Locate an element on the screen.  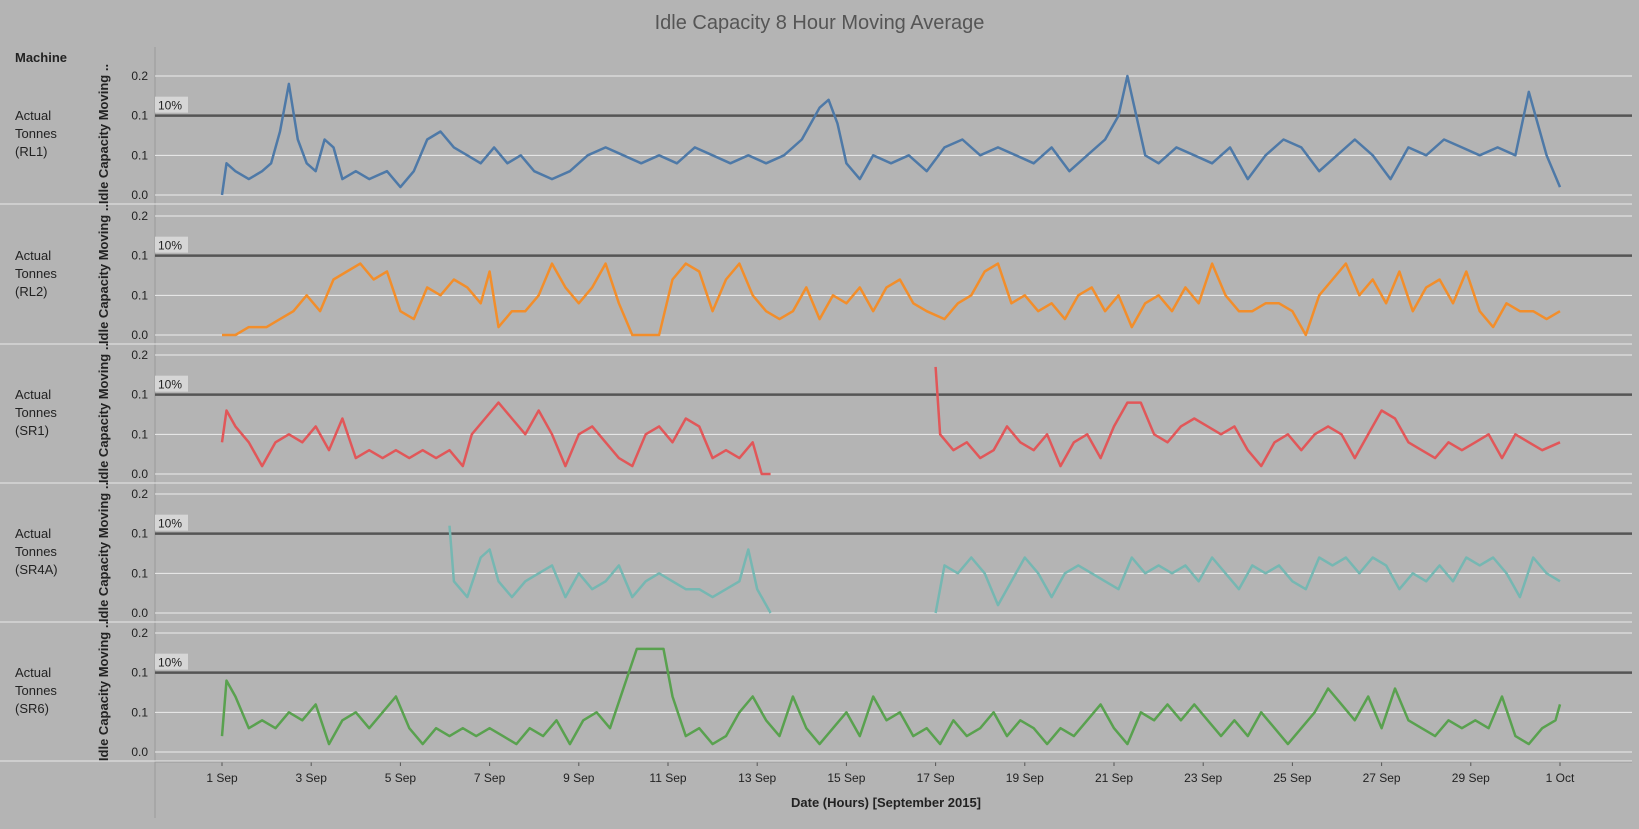
x-tick-label: 13 Sep is located at coordinates (757, 778).